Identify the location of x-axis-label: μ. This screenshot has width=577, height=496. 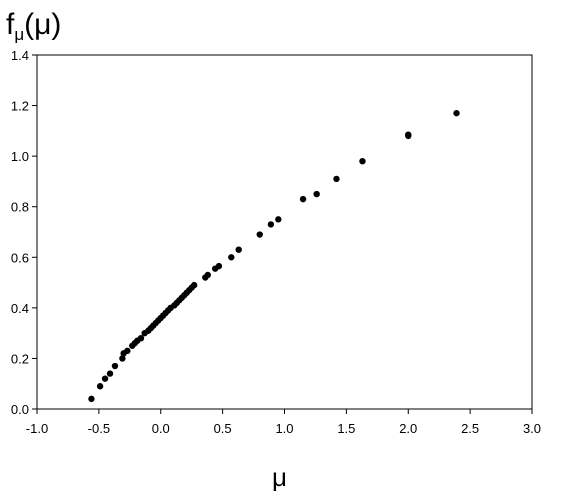
(279, 477).